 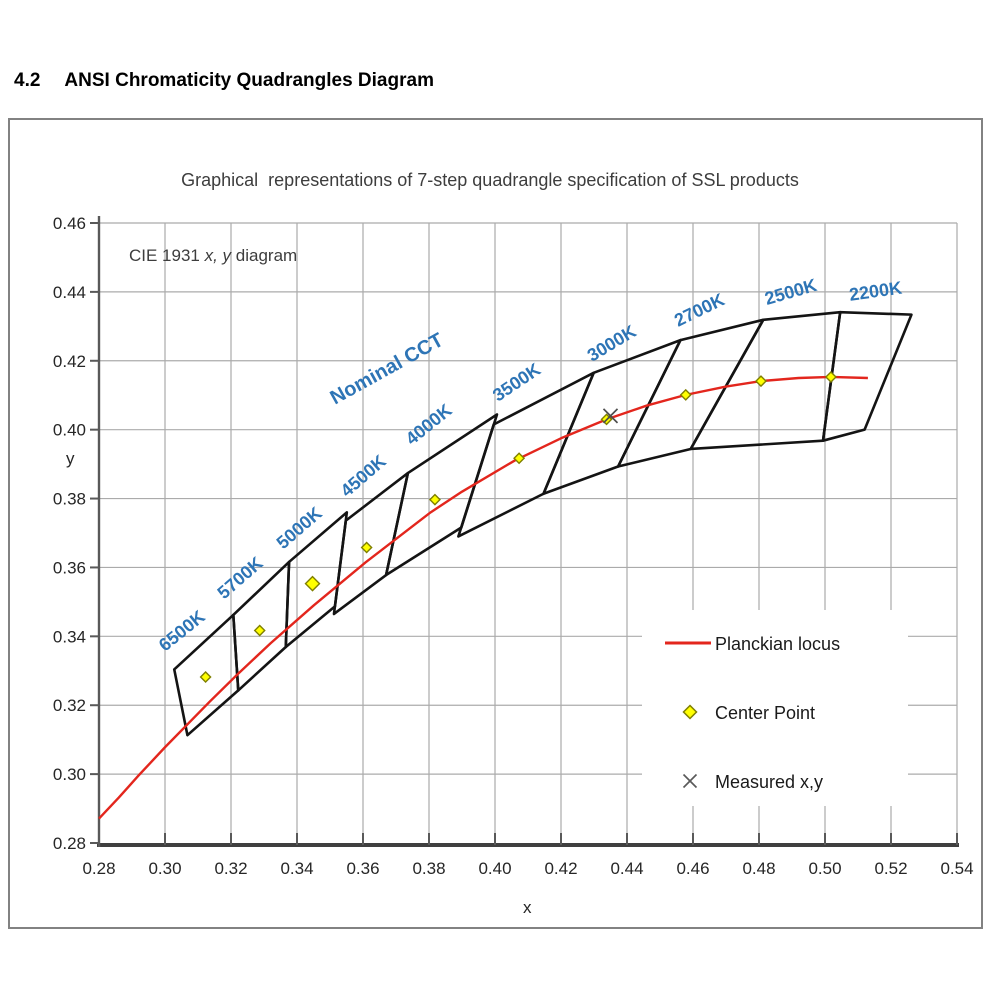 What do you see at coordinates (519, 458) in the screenshot?
I see `center-point-3500k` at bounding box center [519, 458].